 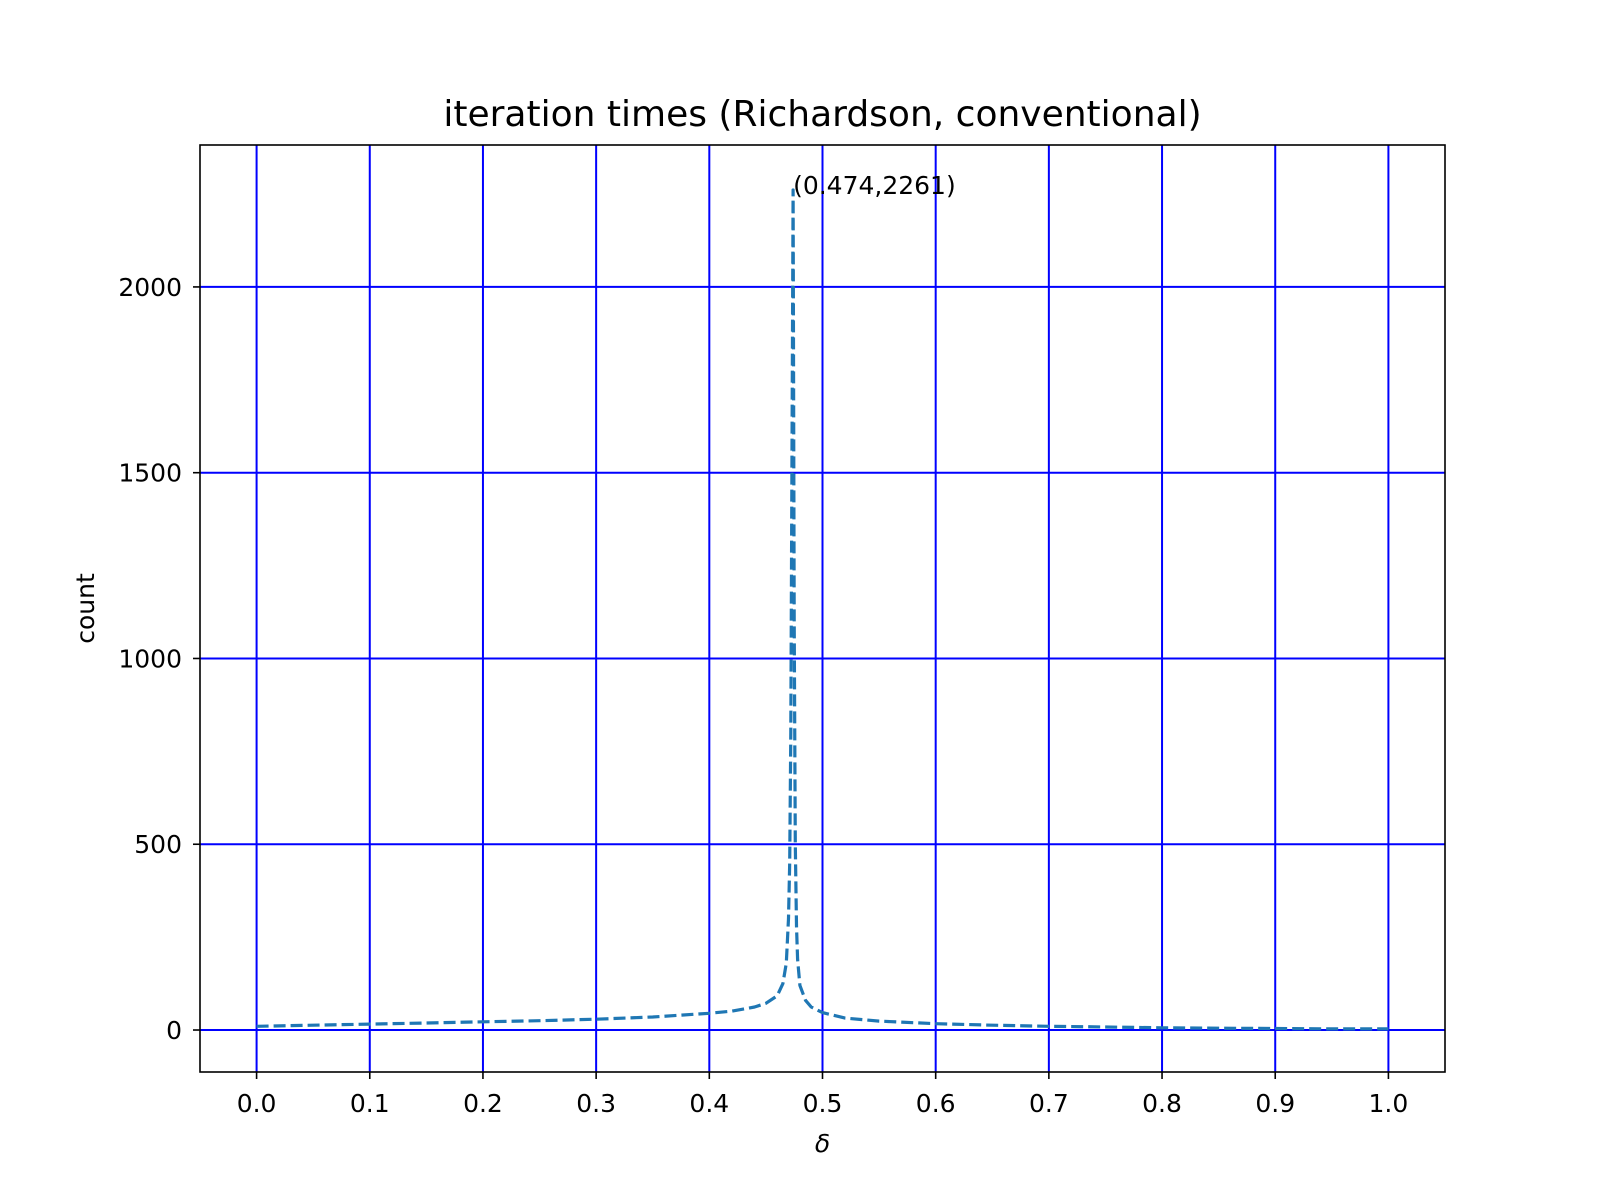 I want to click on x-tick-label: 0.4, so click(x=709, y=1103).